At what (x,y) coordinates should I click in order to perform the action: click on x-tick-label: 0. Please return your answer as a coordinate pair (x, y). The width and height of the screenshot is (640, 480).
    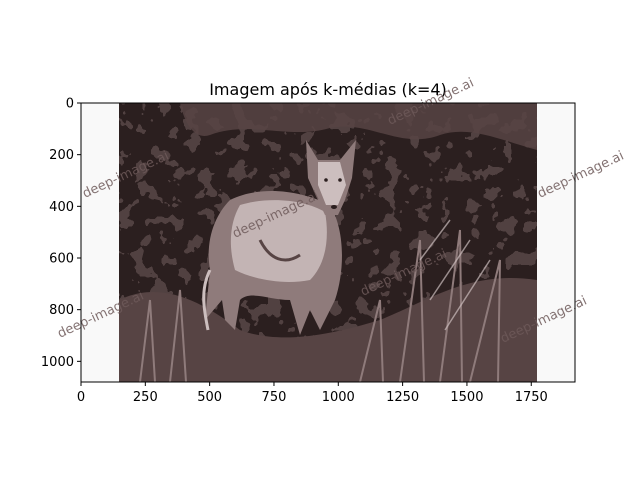
    Looking at the image, I should click on (81, 397).